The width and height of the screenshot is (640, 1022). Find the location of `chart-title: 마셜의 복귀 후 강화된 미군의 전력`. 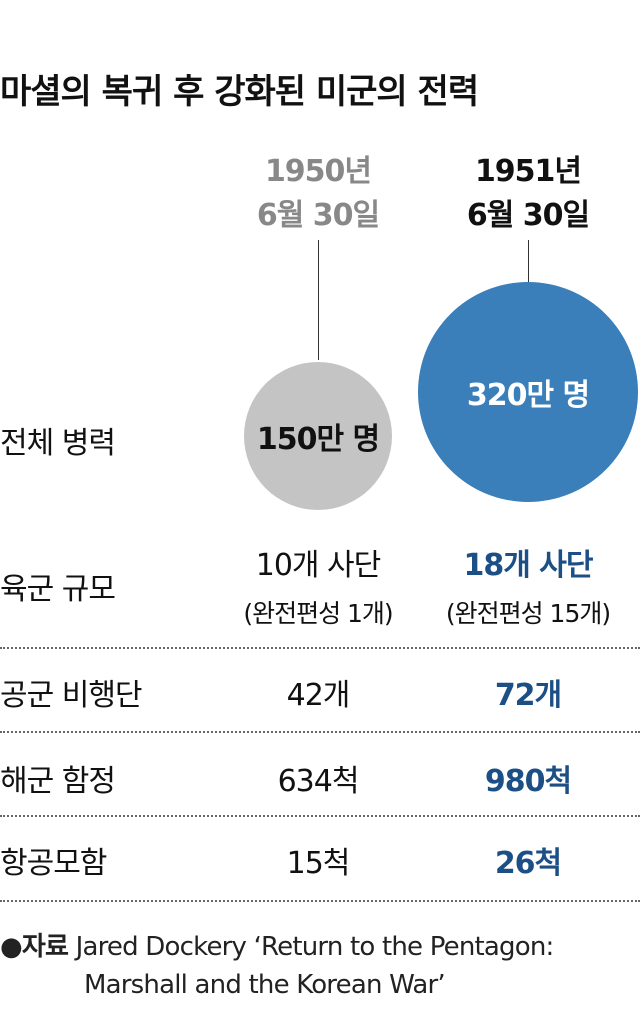

chart-title: 마셜의 복귀 후 강화된 미군의 전력 is located at coordinates (239, 92).